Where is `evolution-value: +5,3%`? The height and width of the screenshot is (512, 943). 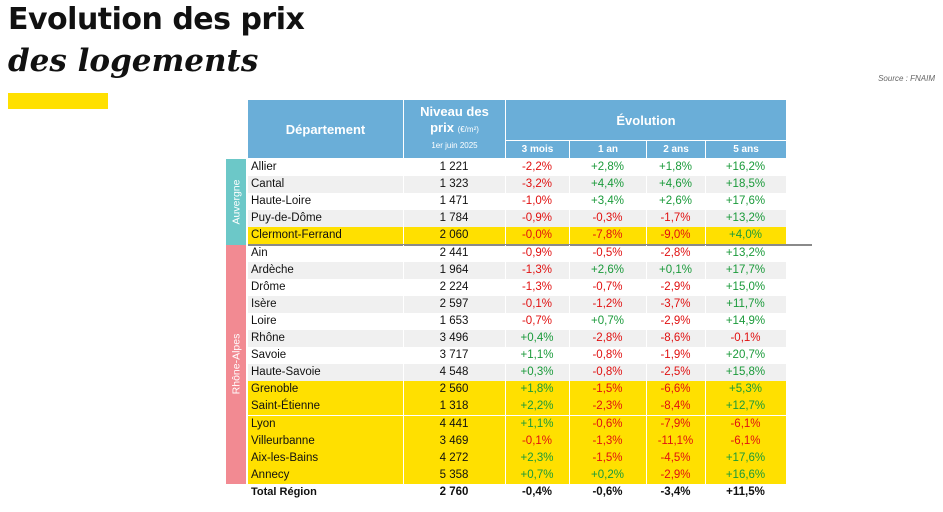
evolution-value: +5,3% is located at coordinates (745, 389).